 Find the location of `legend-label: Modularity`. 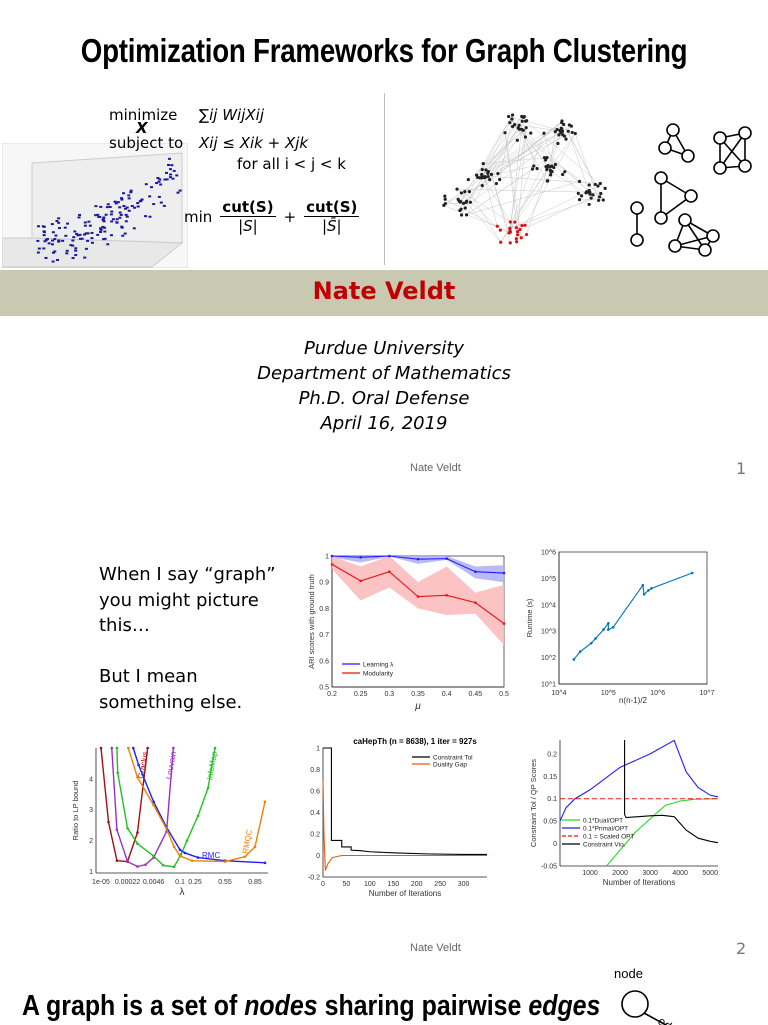

legend-label: Modularity is located at coordinates (378, 674).